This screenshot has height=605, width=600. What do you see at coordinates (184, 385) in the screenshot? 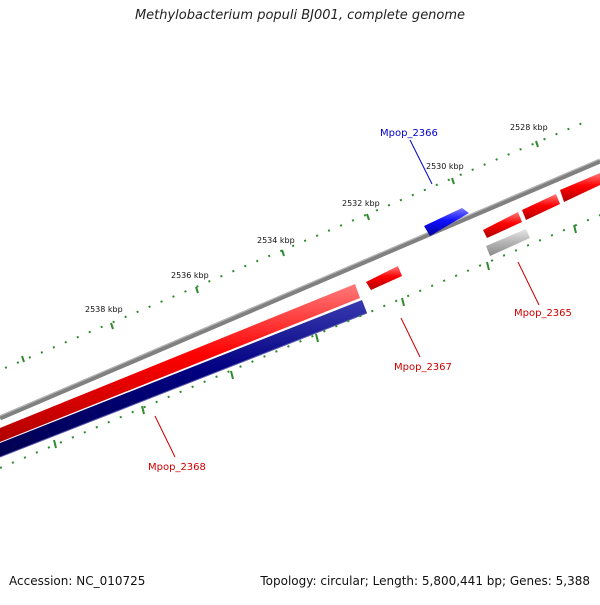
I see `navy-bar-edge` at bounding box center [184, 385].